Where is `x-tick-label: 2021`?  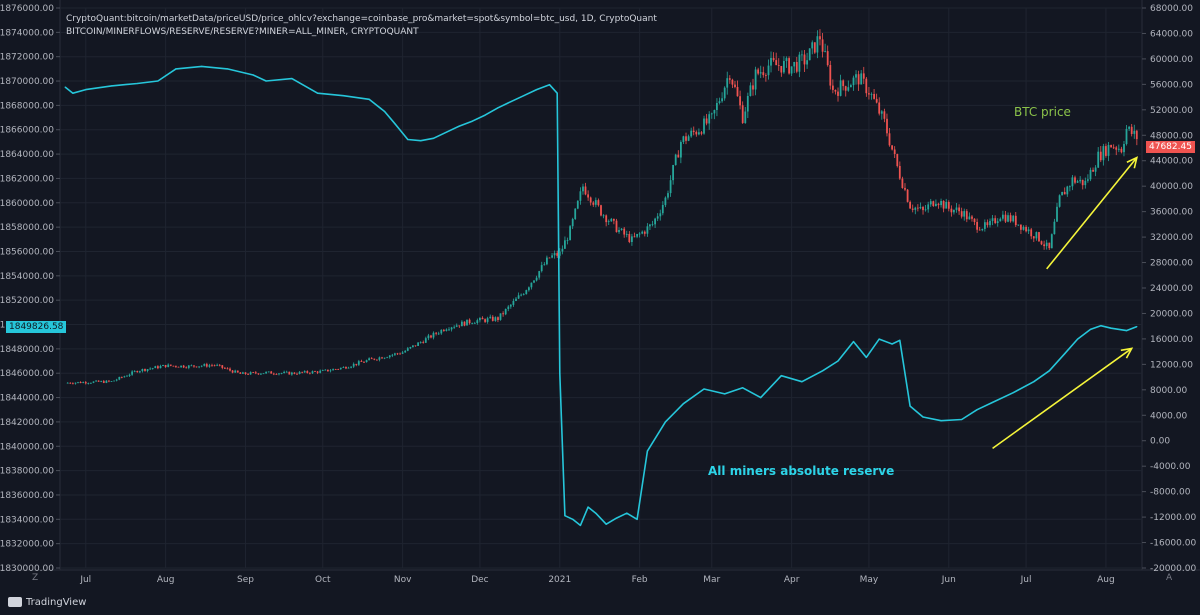
x-tick-label: 2021 is located at coordinates (559, 580).